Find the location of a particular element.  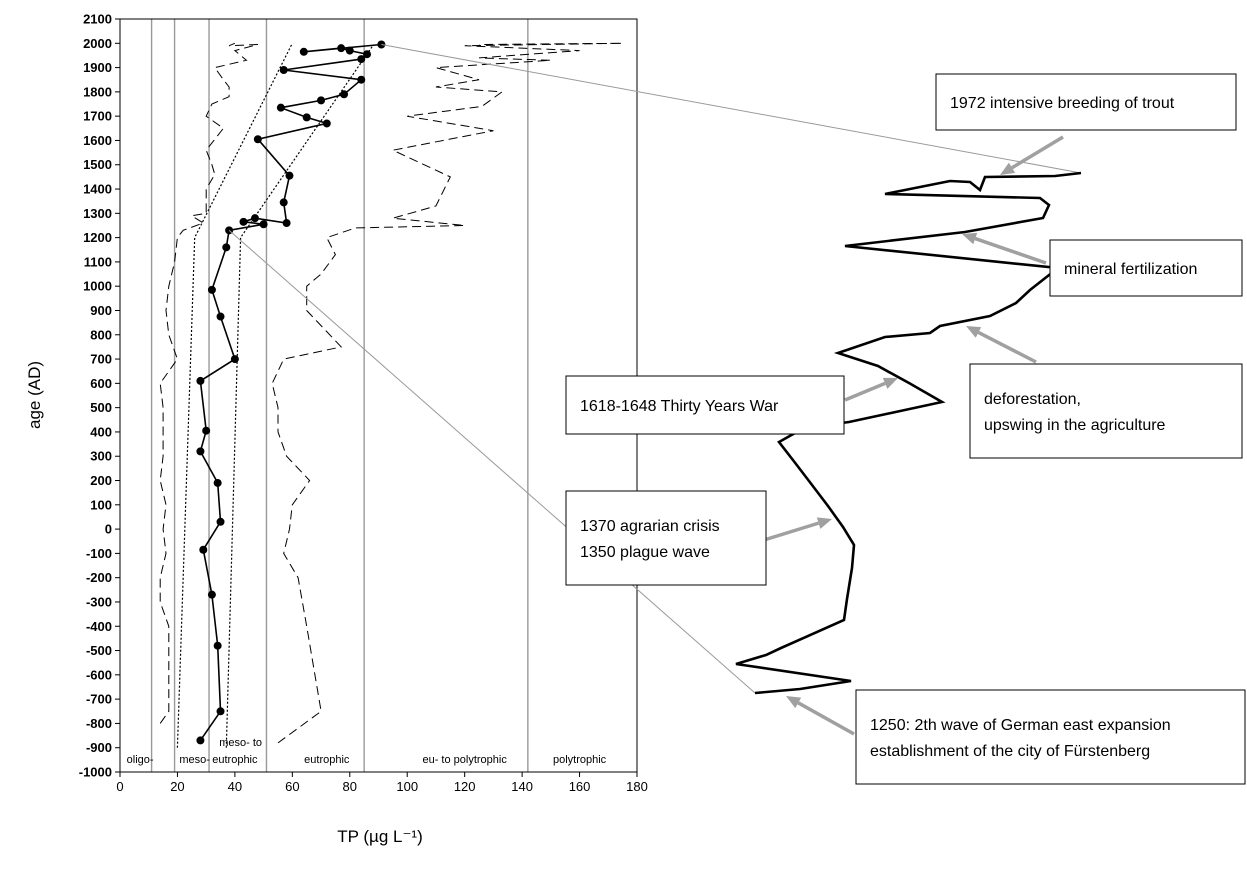

y-tick-label: 1700 is located at coordinates (97, 116).